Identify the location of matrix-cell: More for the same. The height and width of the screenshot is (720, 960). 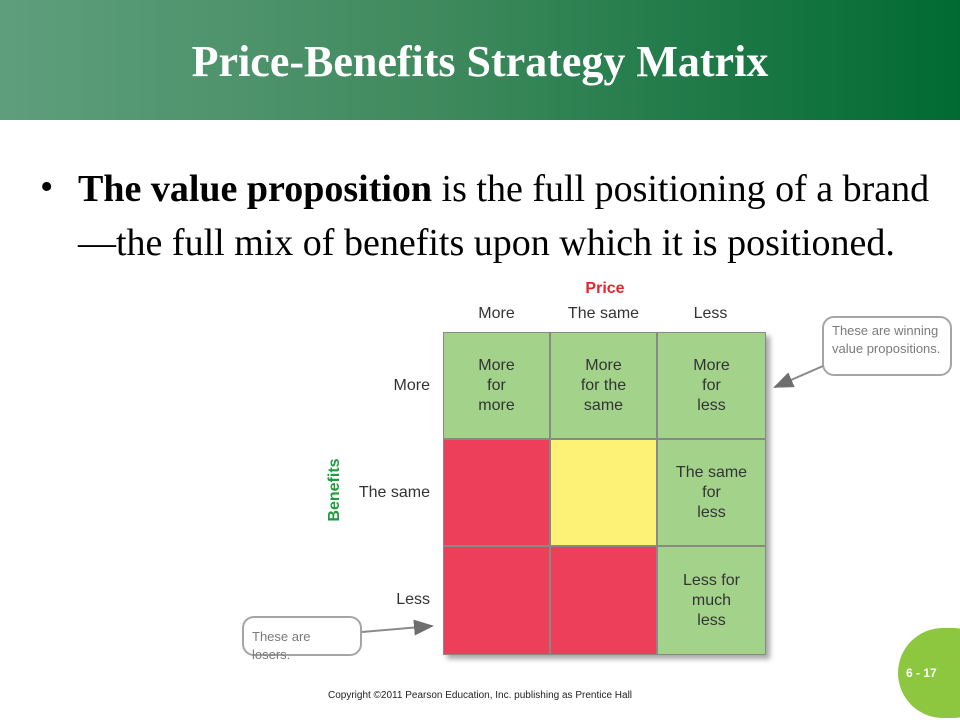
(603, 385).